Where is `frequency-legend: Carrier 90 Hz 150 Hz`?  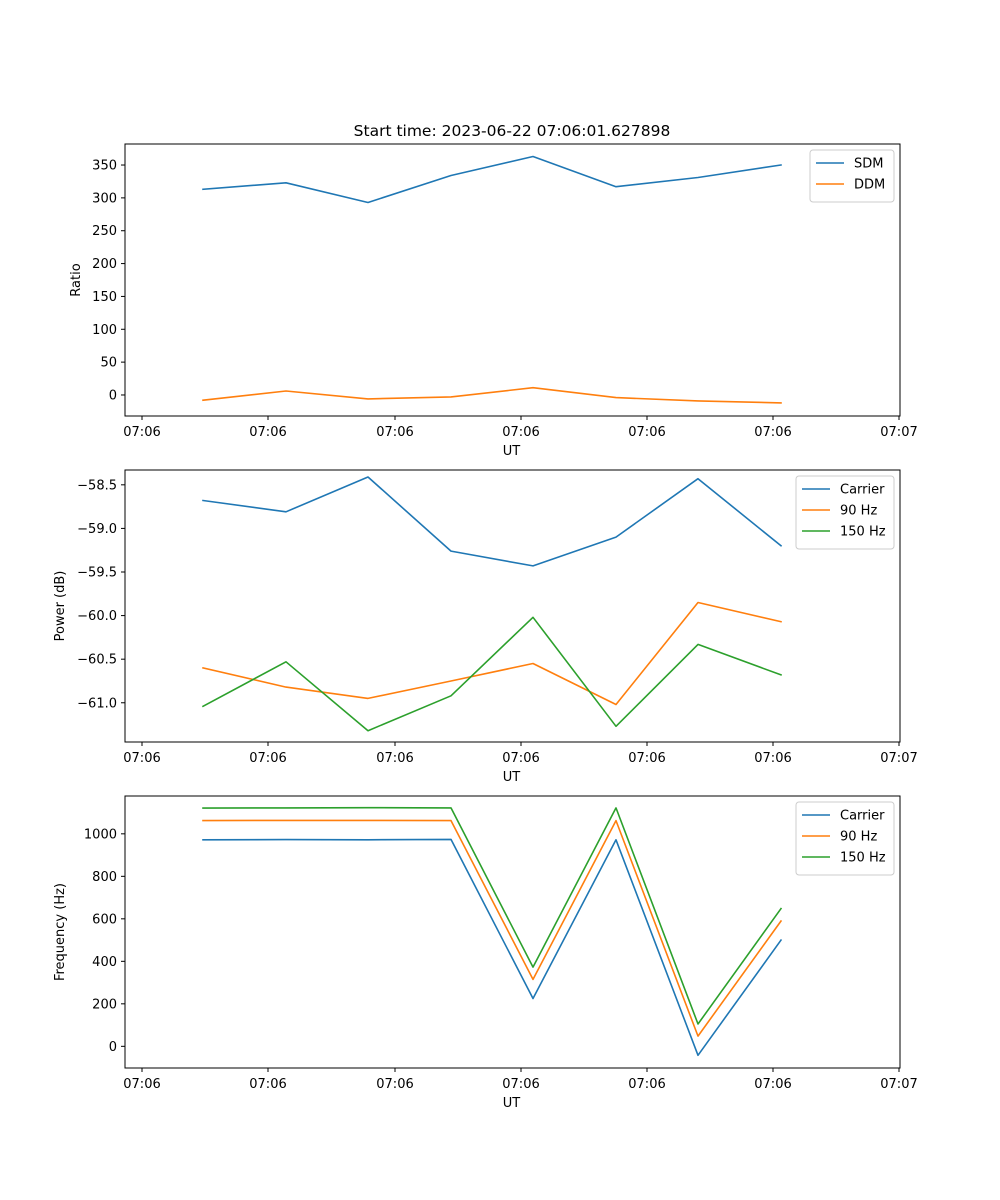 frequency-legend: Carrier 90 Hz 150 Hz is located at coordinates (845, 838).